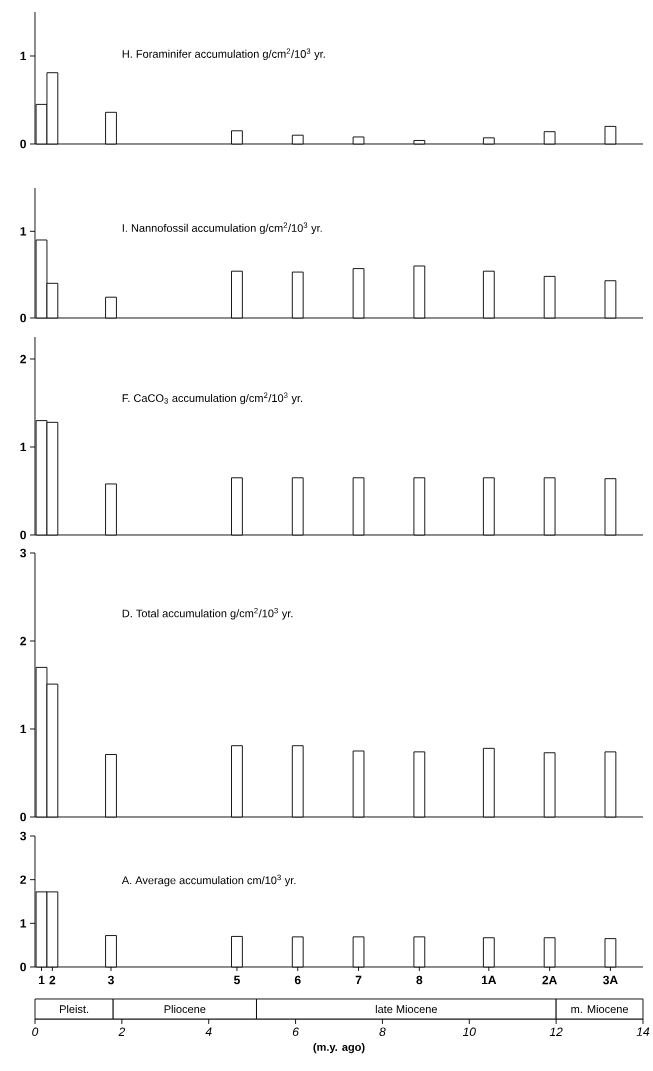 This screenshot has width=653, height=1071. What do you see at coordinates (419, 980) in the screenshot?
I see `text: 8` at bounding box center [419, 980].